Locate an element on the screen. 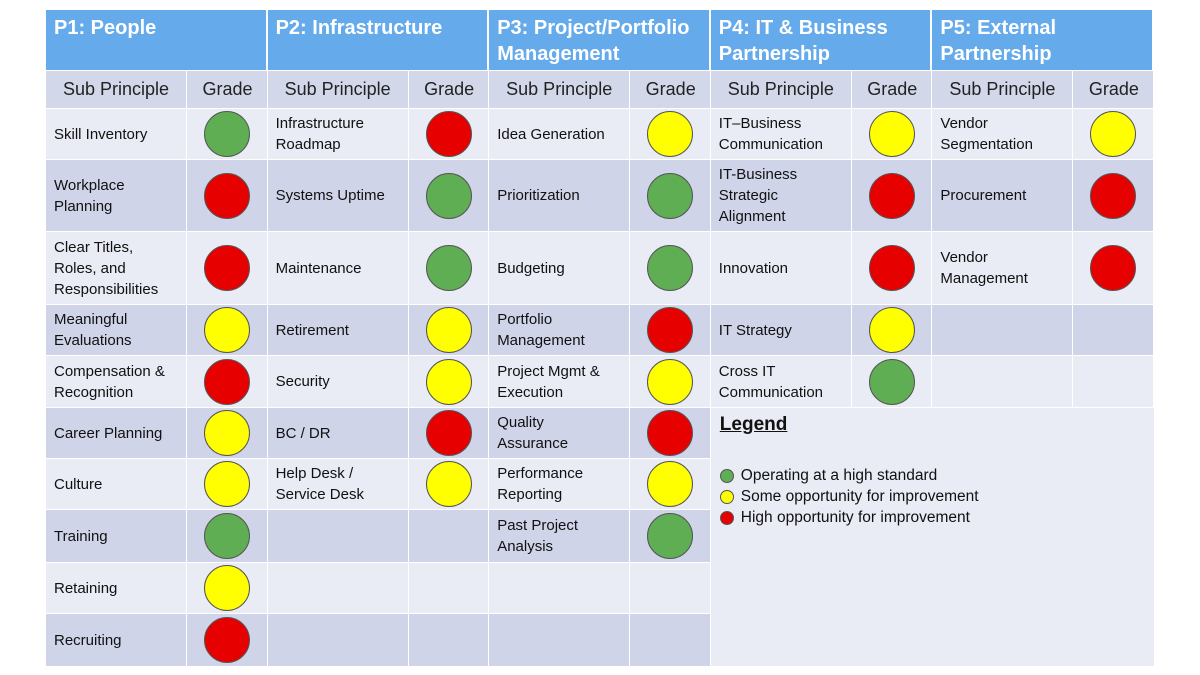 This screenshot has width=1200, height=675. pillar-title: P1: People is located at coordinates (156, 40).